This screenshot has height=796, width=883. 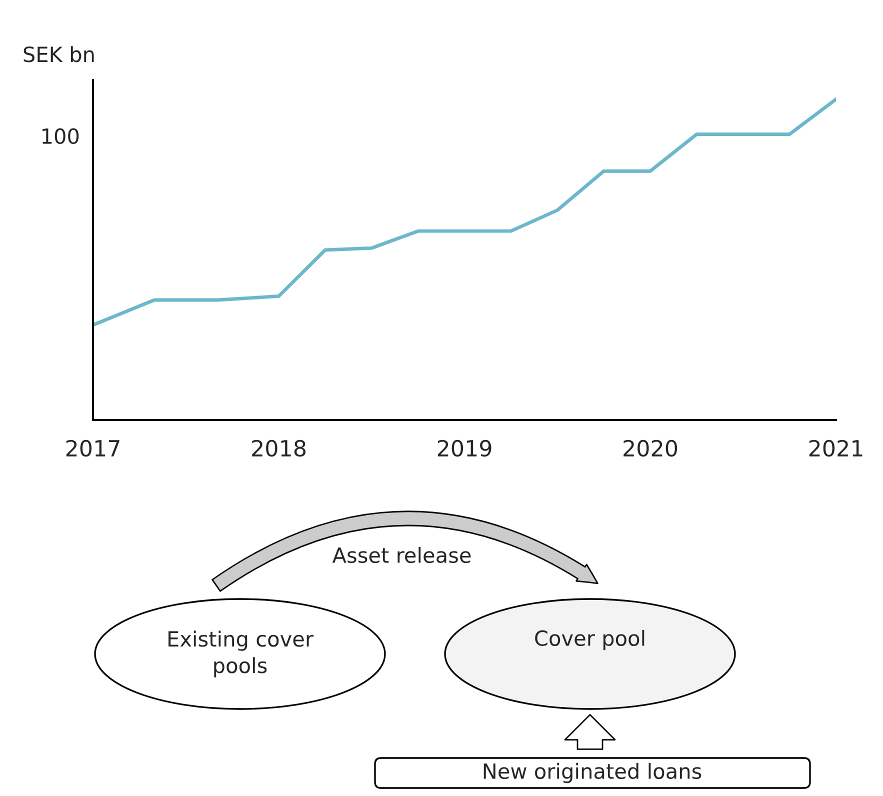 What do you see at coordinates (60, 136) in the screenshot?
I see `text: 100` at bounding box center [60, 136].